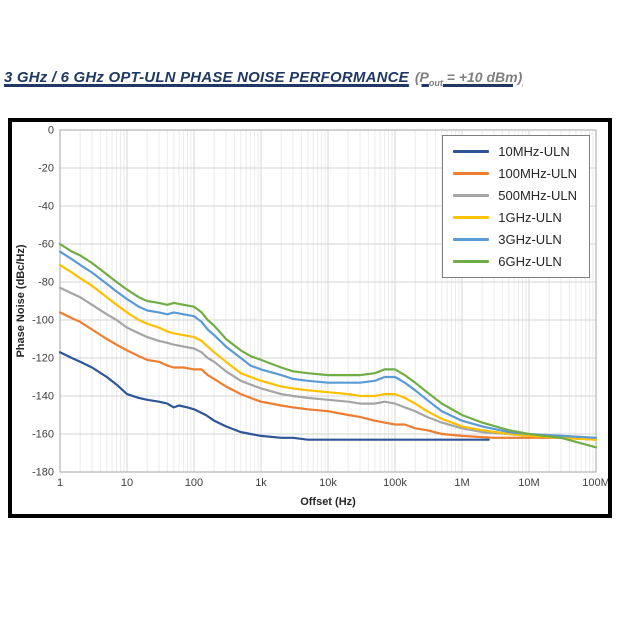 The image size is (620, 620). I want to click on x-tick-label: 100M, so click(595, 483).